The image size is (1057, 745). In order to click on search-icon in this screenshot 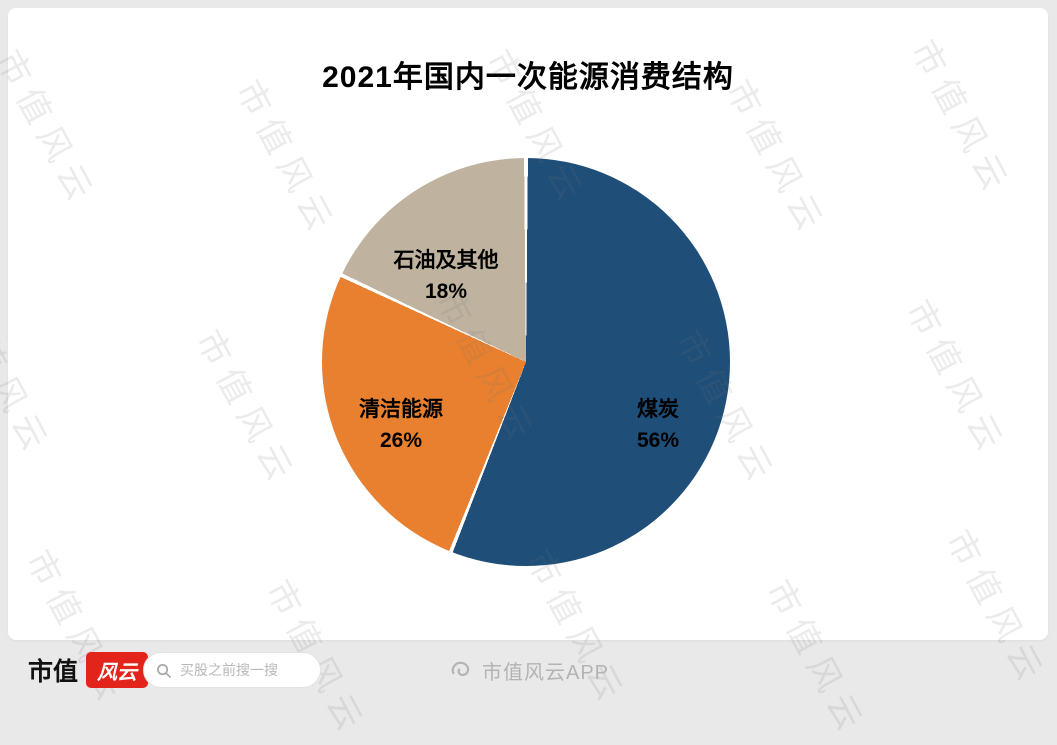, I will do `click(163, 670)`.